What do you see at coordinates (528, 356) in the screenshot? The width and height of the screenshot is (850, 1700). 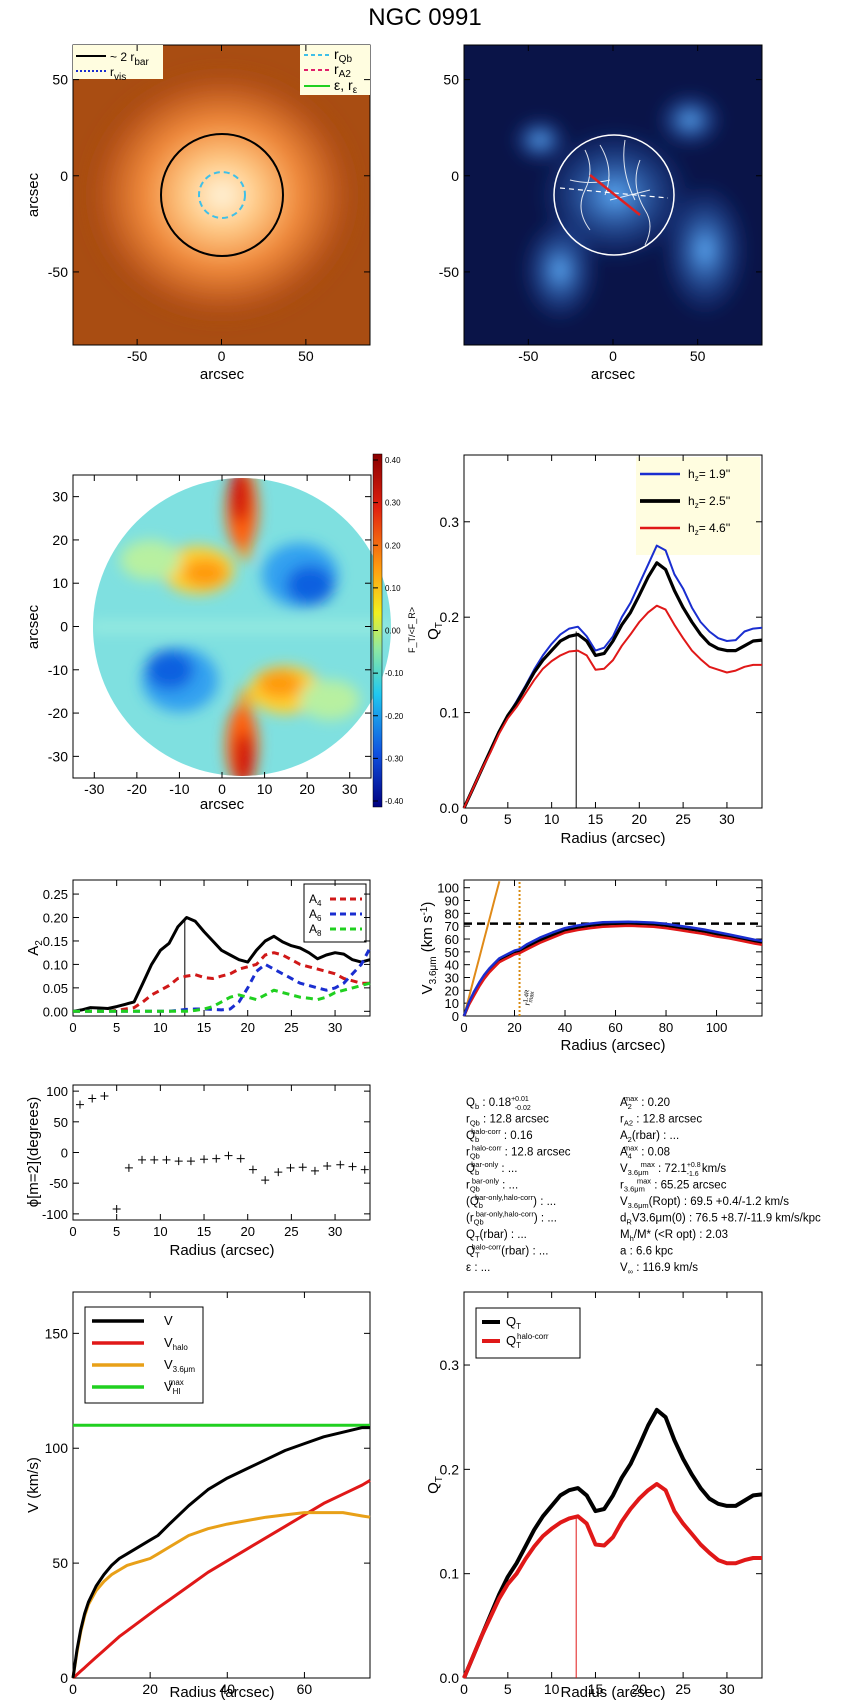 I see `x-tick-label: -50` at bounding box center [528, 356].